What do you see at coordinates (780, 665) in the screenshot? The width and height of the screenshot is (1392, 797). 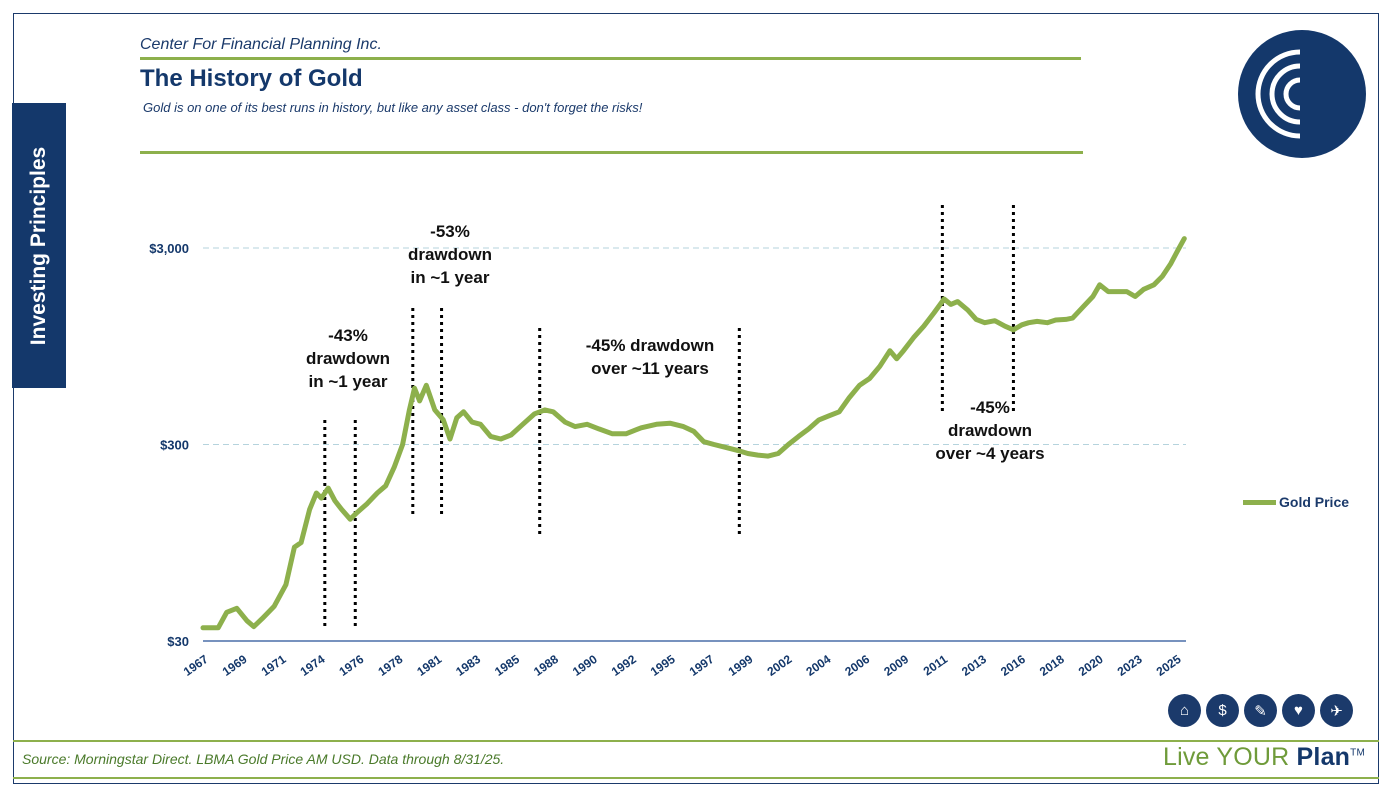 I see `x-tick-label: 2002` at bounding box center [780, 665].